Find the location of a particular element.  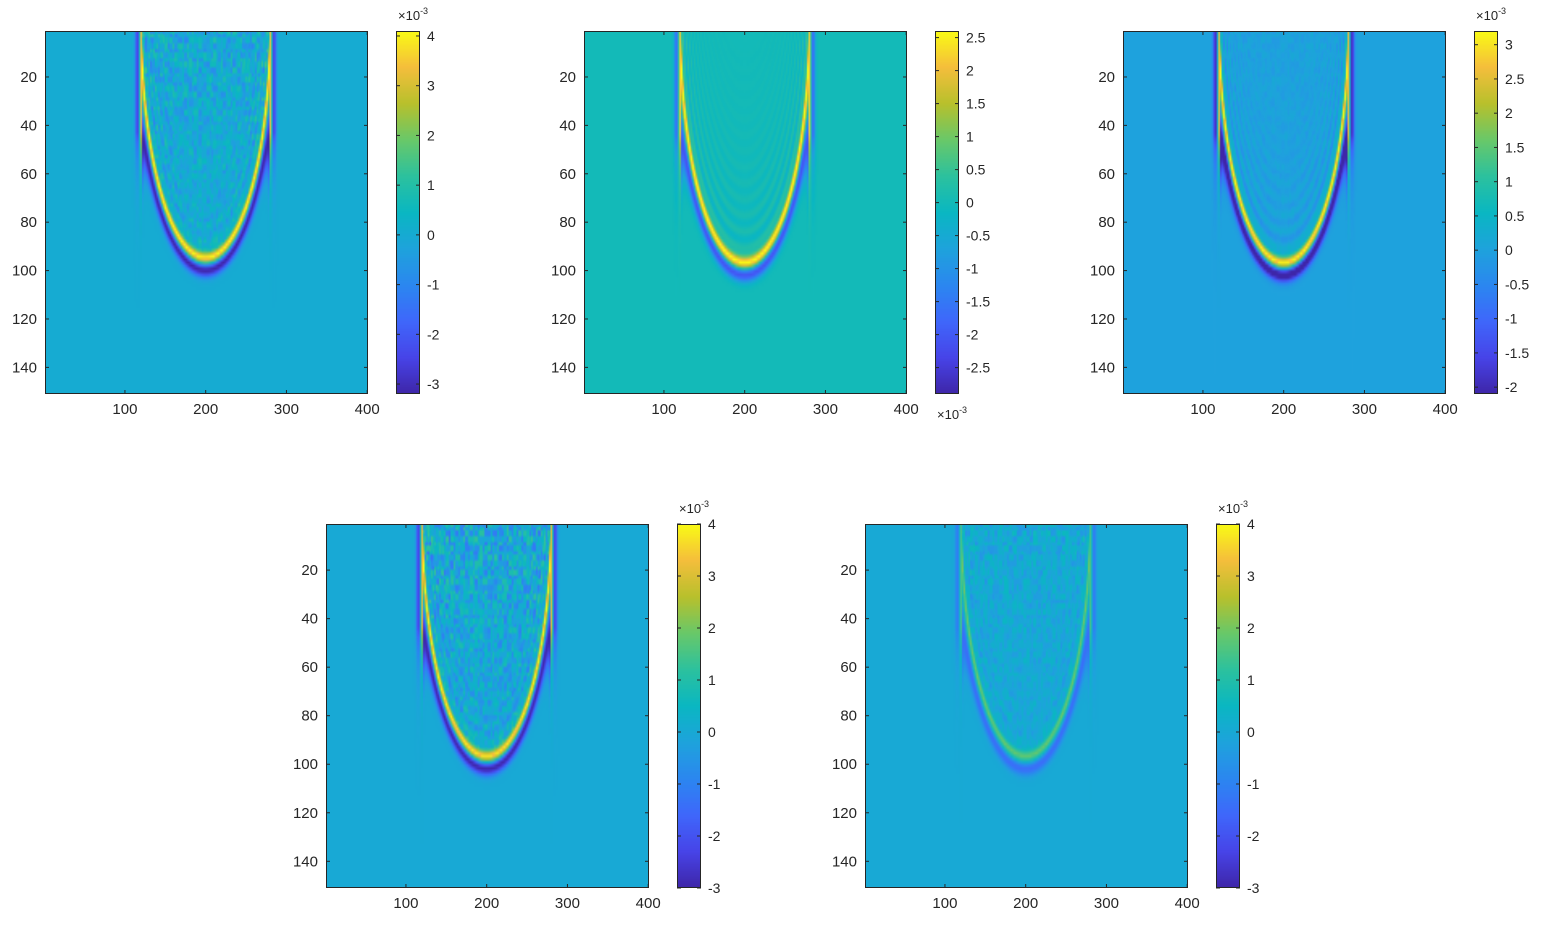

colorbar-tick-label: 1.5 is located at coordinates (976, 104).